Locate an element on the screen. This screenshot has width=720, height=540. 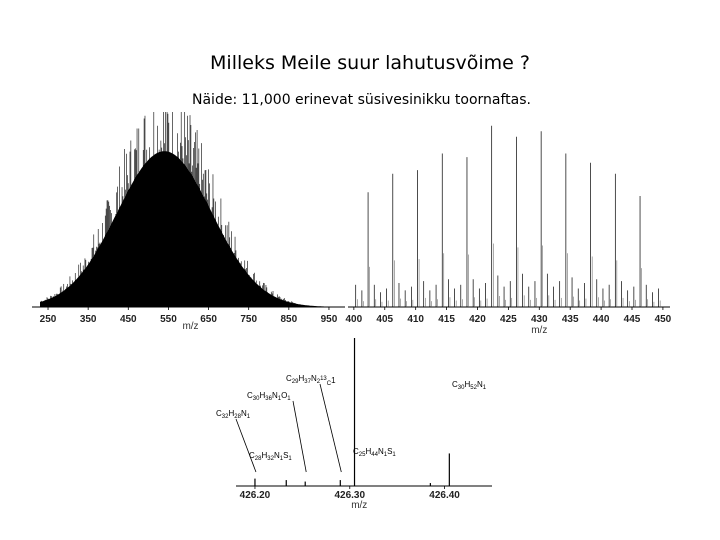
formula-part: 13 is located at coordinates (323, 379).